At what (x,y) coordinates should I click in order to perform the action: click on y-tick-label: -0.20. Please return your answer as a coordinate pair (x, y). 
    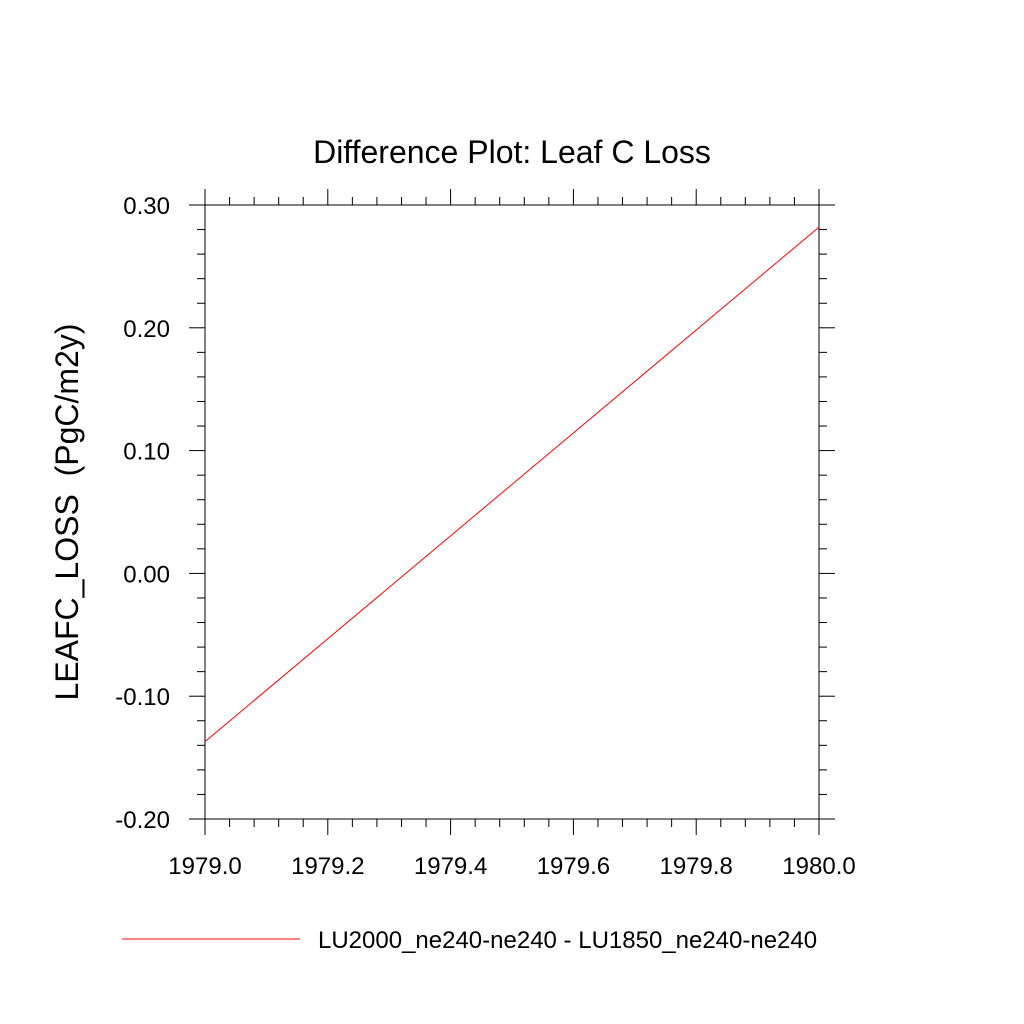
    Looking at the image, I should click on (142, 820).